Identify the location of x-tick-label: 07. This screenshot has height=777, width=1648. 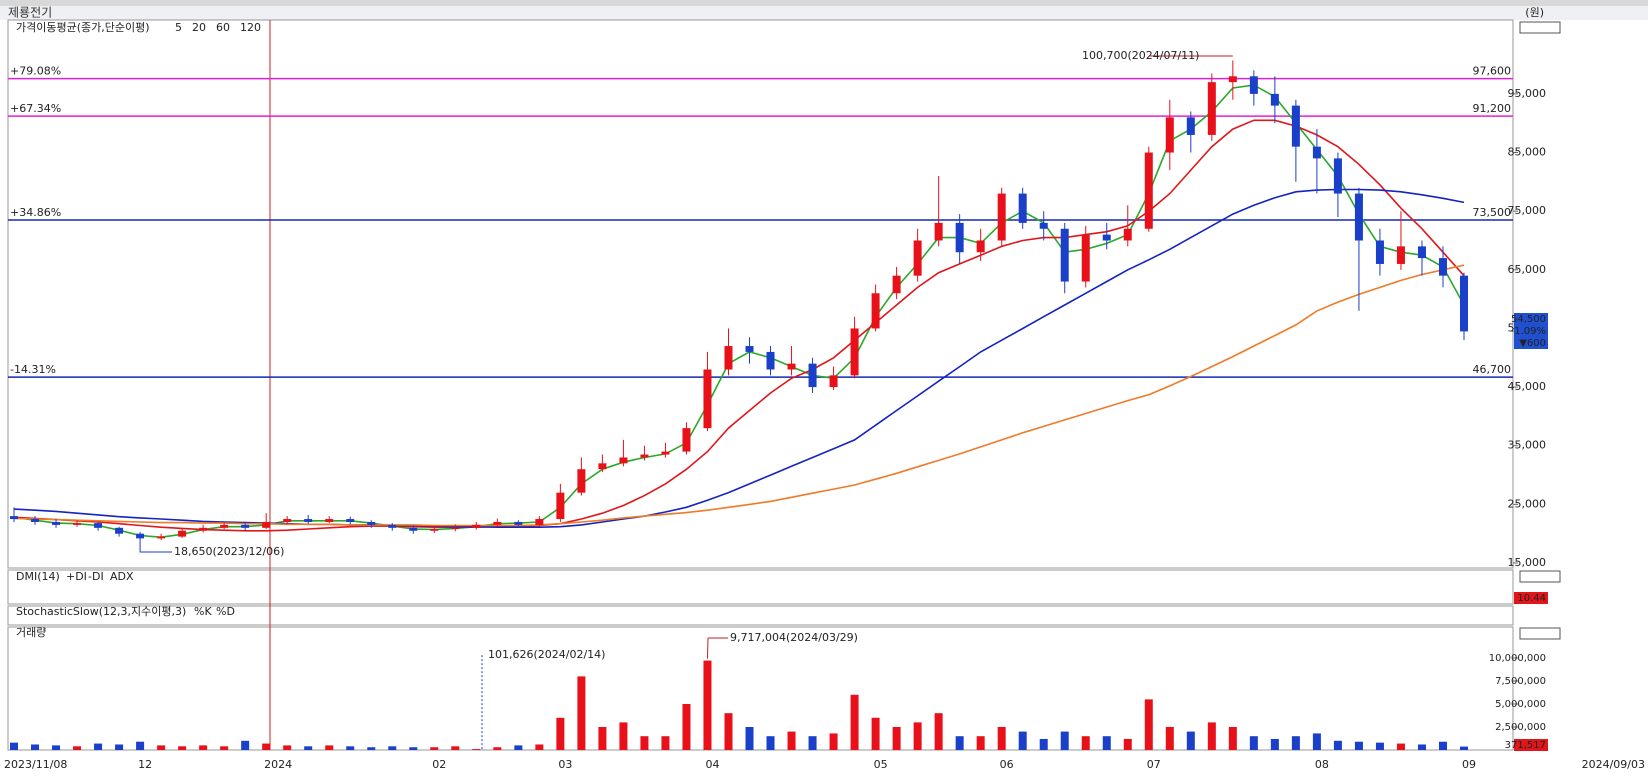
(1154, 764).